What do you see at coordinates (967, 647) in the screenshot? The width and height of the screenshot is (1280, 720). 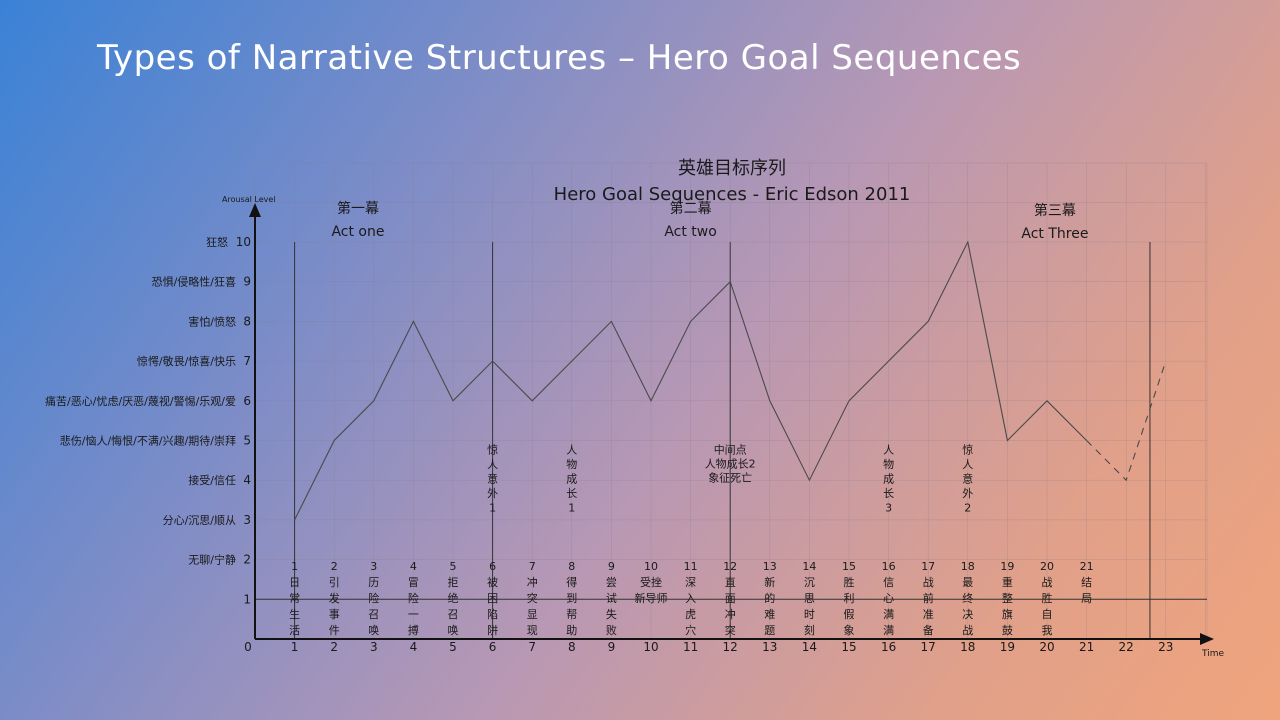 I see `x-tick-label: 18` at bounding box center [967, 647].